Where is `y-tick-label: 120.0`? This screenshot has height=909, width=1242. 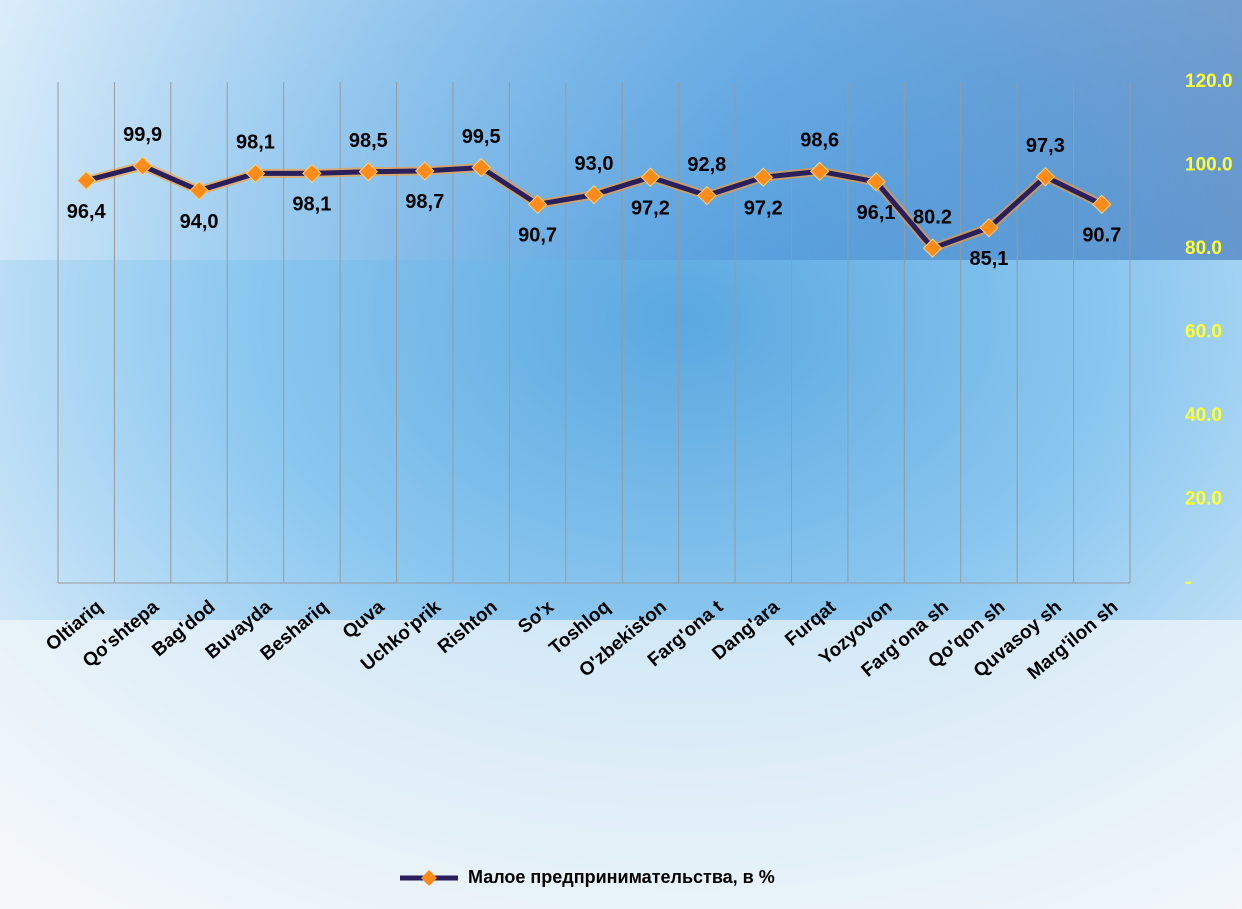
y-tick-label: 120.0 is located at coordinates (1209, 81).